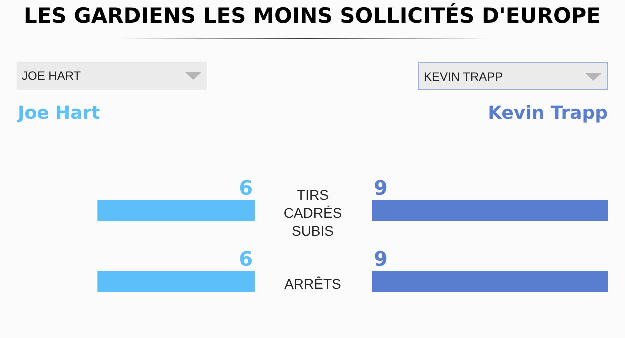 The width and height of the screenshot is (625, 338). What do you see at coordinates (59, 113) in the screenshot?
I see `text: Joe Hart` at bounding box center [59, 113].